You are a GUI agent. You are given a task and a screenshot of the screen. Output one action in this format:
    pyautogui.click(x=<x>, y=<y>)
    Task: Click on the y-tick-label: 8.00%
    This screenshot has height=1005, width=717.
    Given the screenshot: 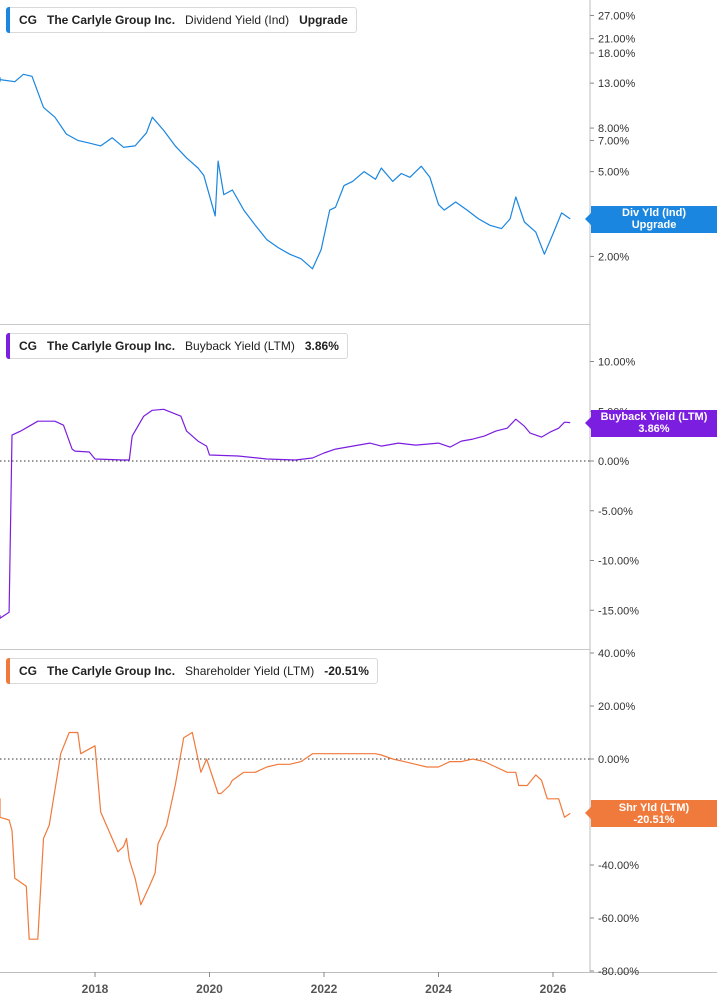 What is the action you would take?
    pyautogui.click(x=613, y=129)
    